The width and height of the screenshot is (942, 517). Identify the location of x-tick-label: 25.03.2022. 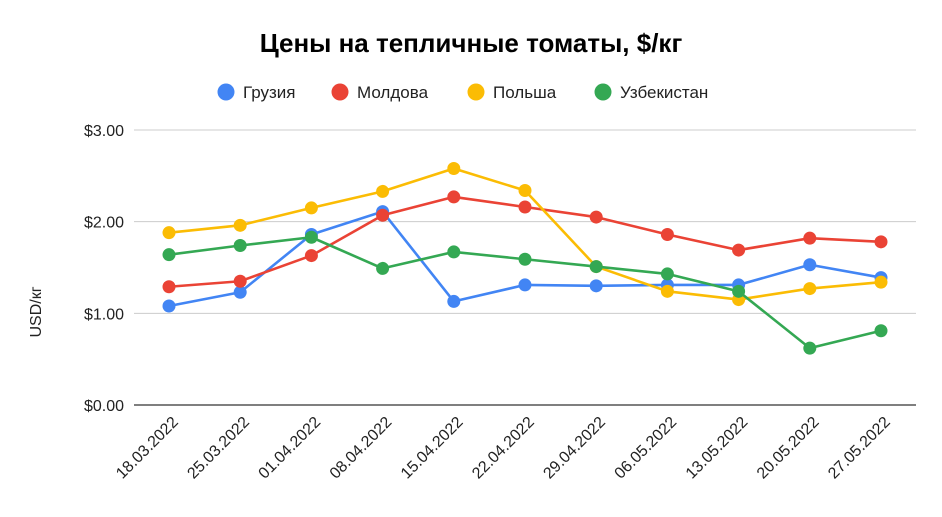
(218, 448).